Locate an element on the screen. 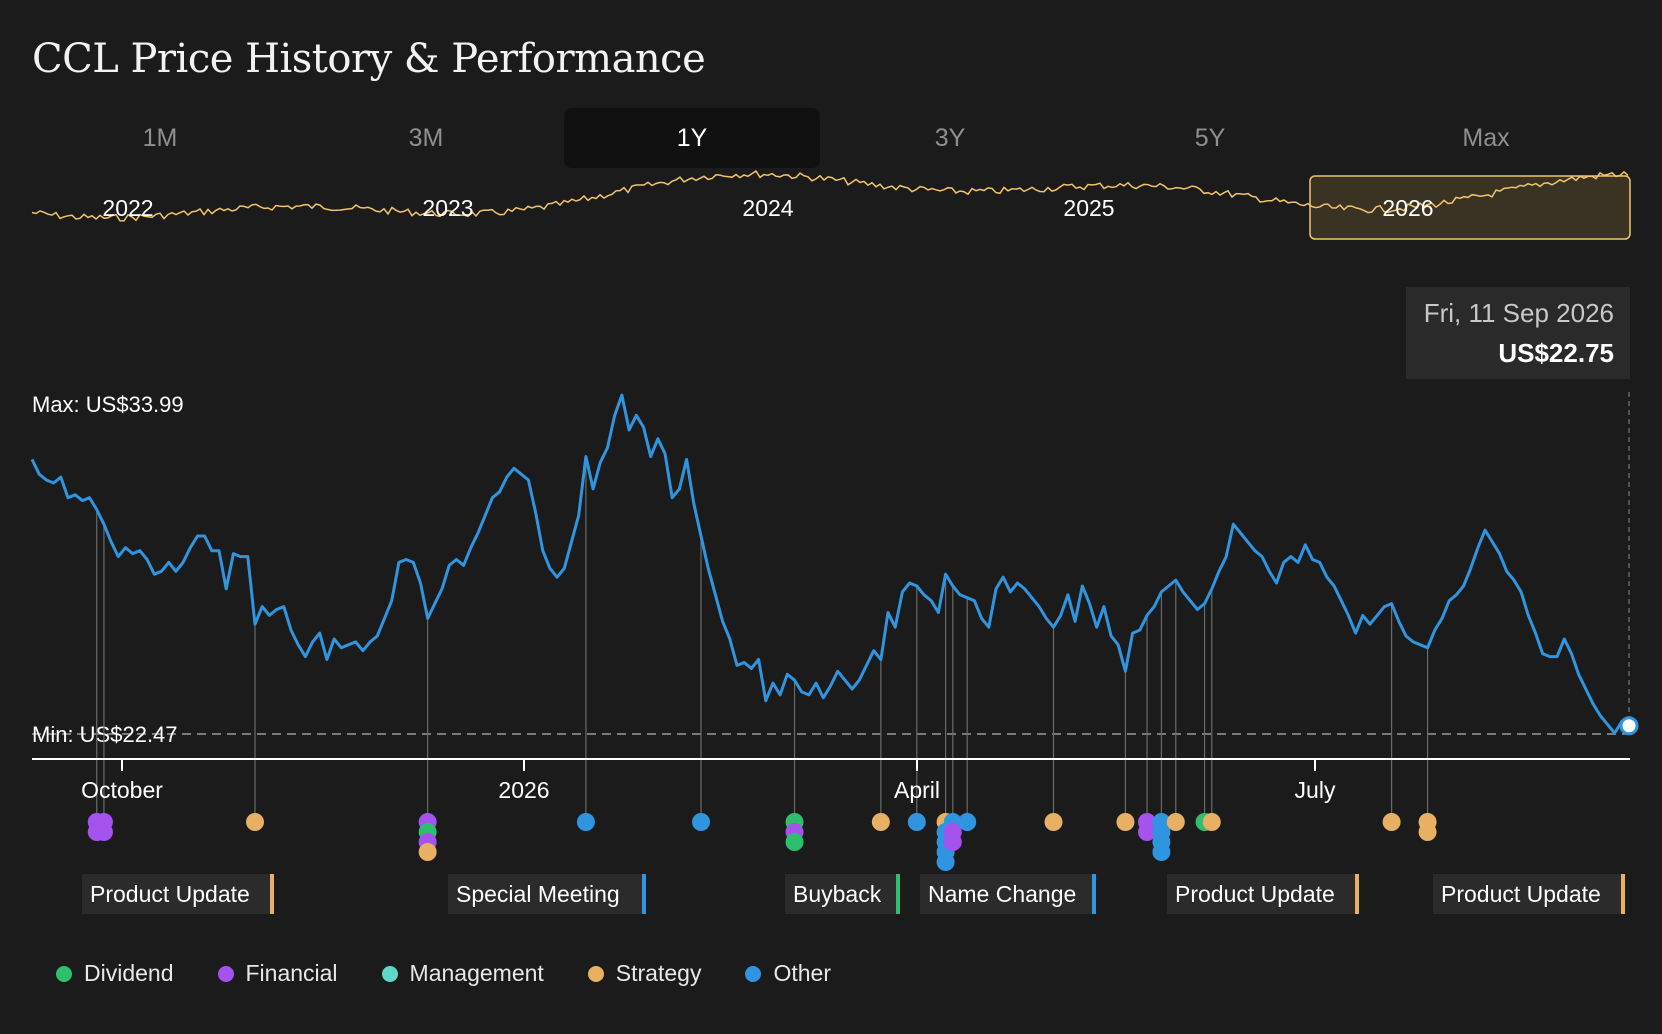  overview-label-2023: 2023 is located at coordinates (447, 208).